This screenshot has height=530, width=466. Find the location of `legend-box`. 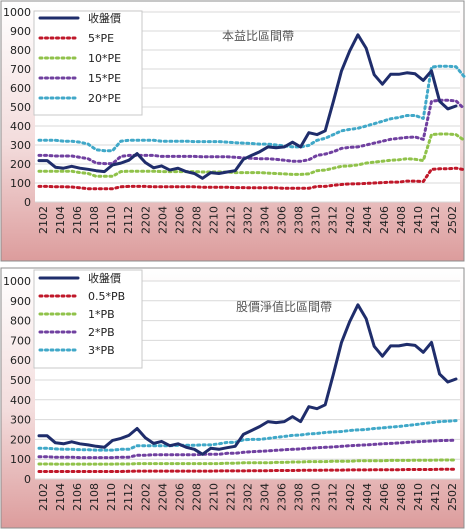

legend-box is located at coordinates (88, 319).